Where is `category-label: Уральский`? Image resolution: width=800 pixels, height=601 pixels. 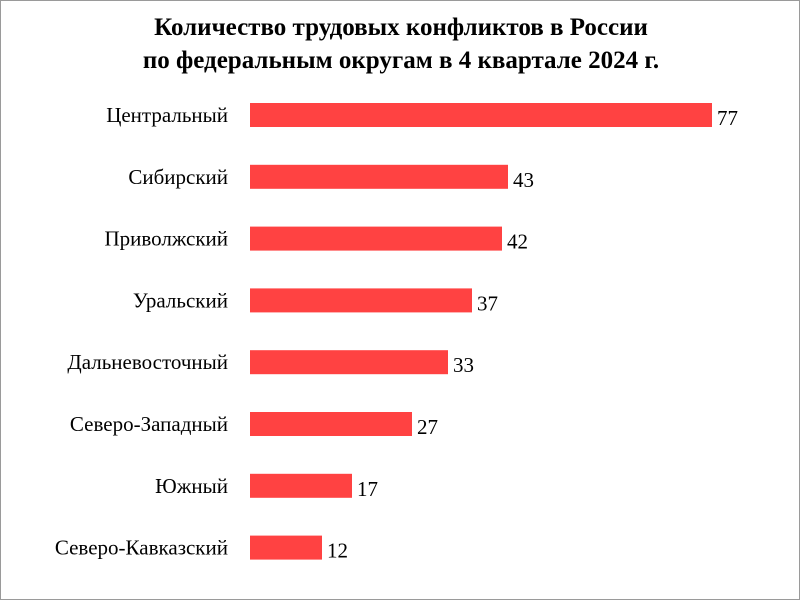 category-label: Уральский is located at coordinates (180, 300).